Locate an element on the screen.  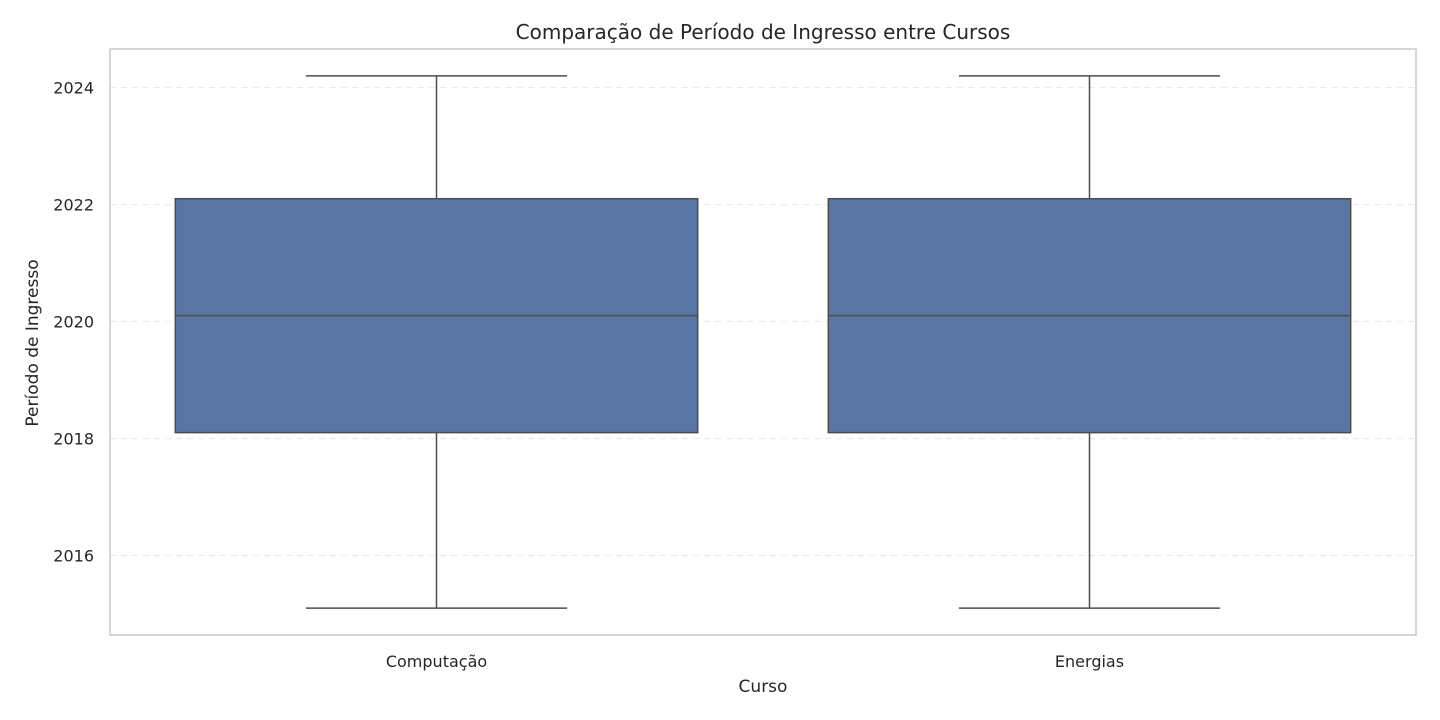
y-tick-label: 2024 is located at coordinates (73, 88).